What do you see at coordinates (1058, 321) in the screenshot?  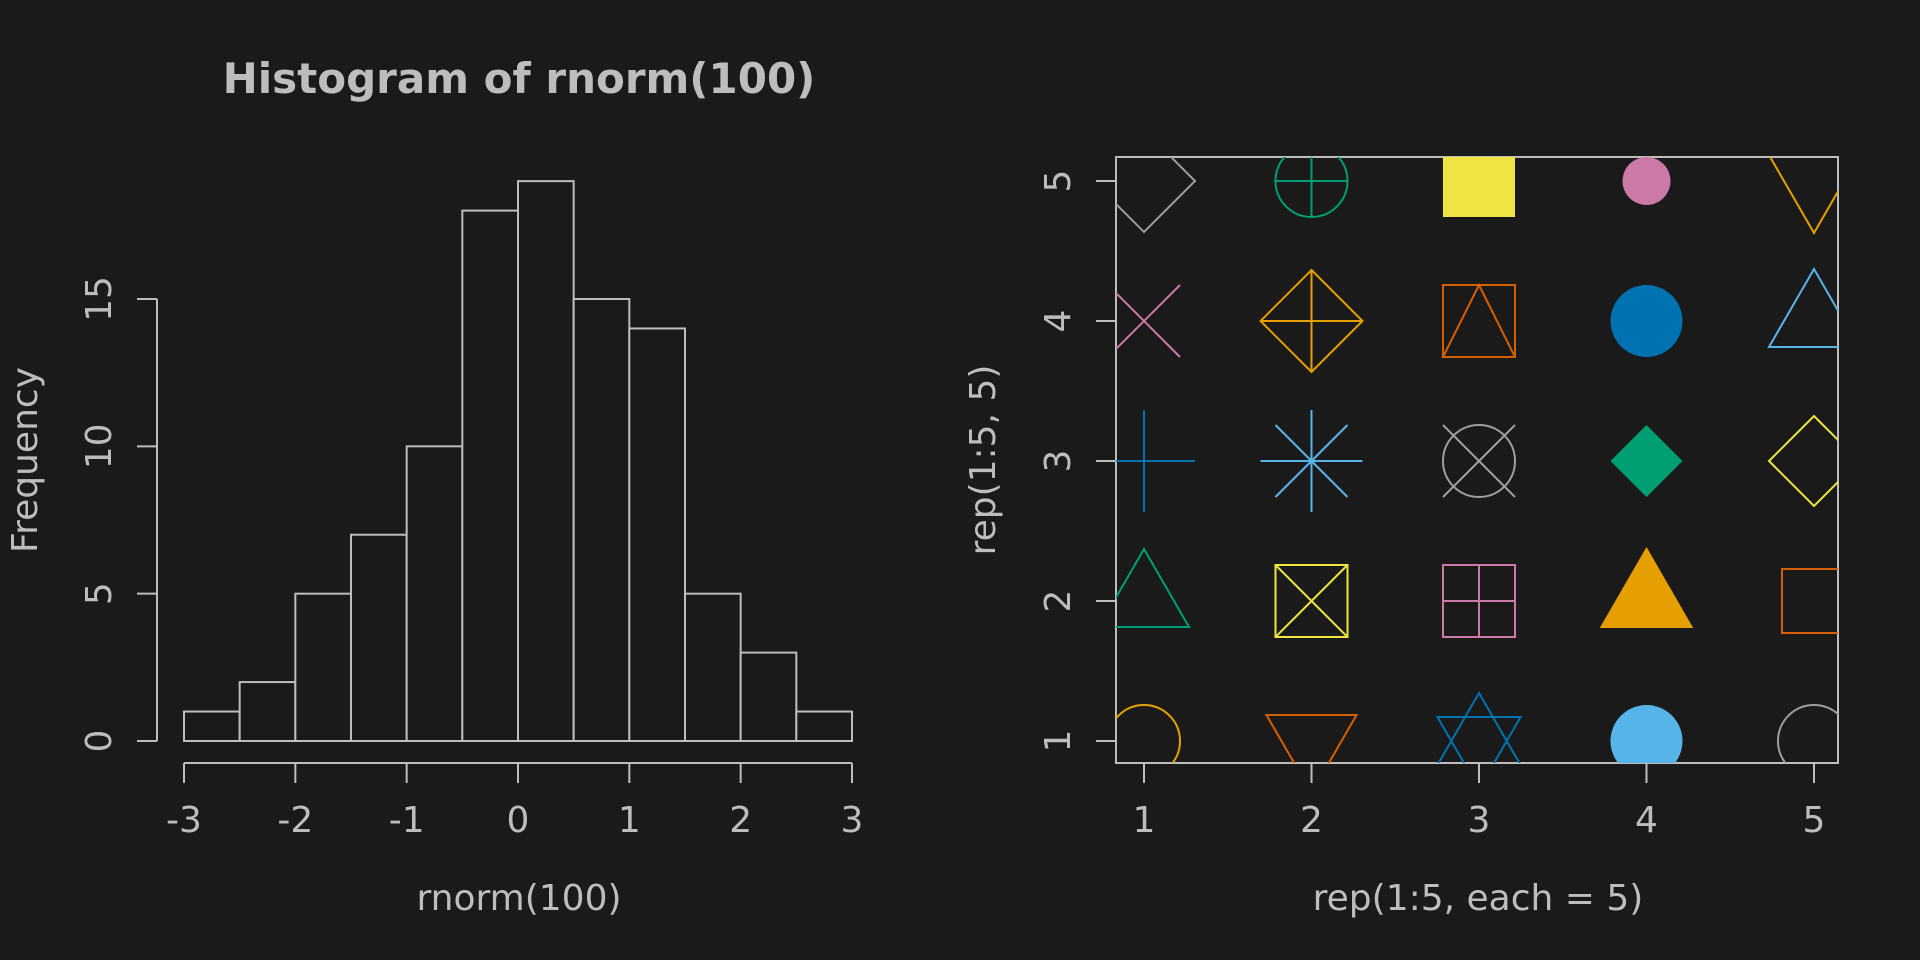 I see `scatter-y-tick-label: 4` at bounding box center [1058, 321].